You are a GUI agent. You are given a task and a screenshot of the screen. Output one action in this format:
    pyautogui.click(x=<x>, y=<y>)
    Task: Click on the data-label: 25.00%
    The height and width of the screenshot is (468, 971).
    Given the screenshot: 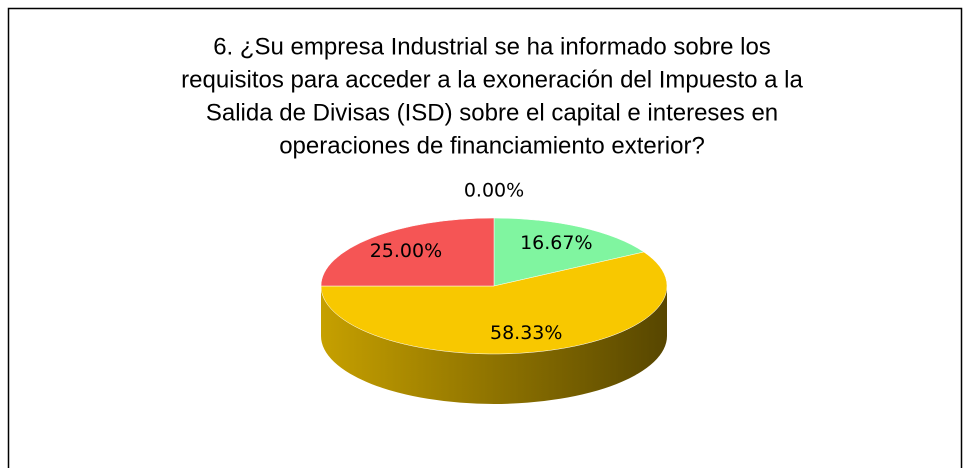 What is the action you would take?
    pyautogui.click(x=406, y=251)
    